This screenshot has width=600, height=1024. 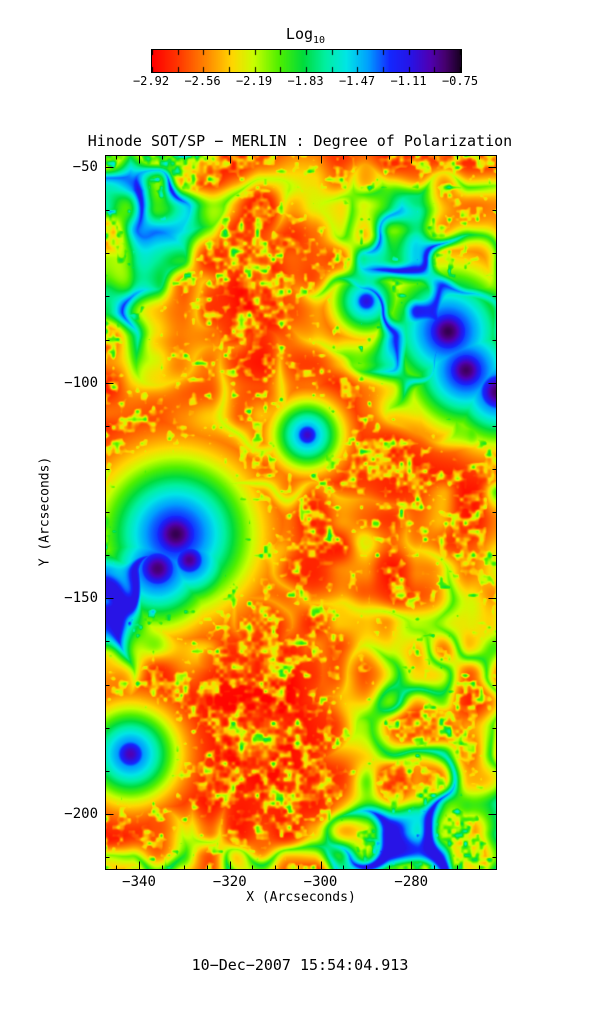 What do you see at coordinates (202, 81) in the screenshot?
I see `colorbar-tick-label: −2.56` at bounding box center [202, 81].